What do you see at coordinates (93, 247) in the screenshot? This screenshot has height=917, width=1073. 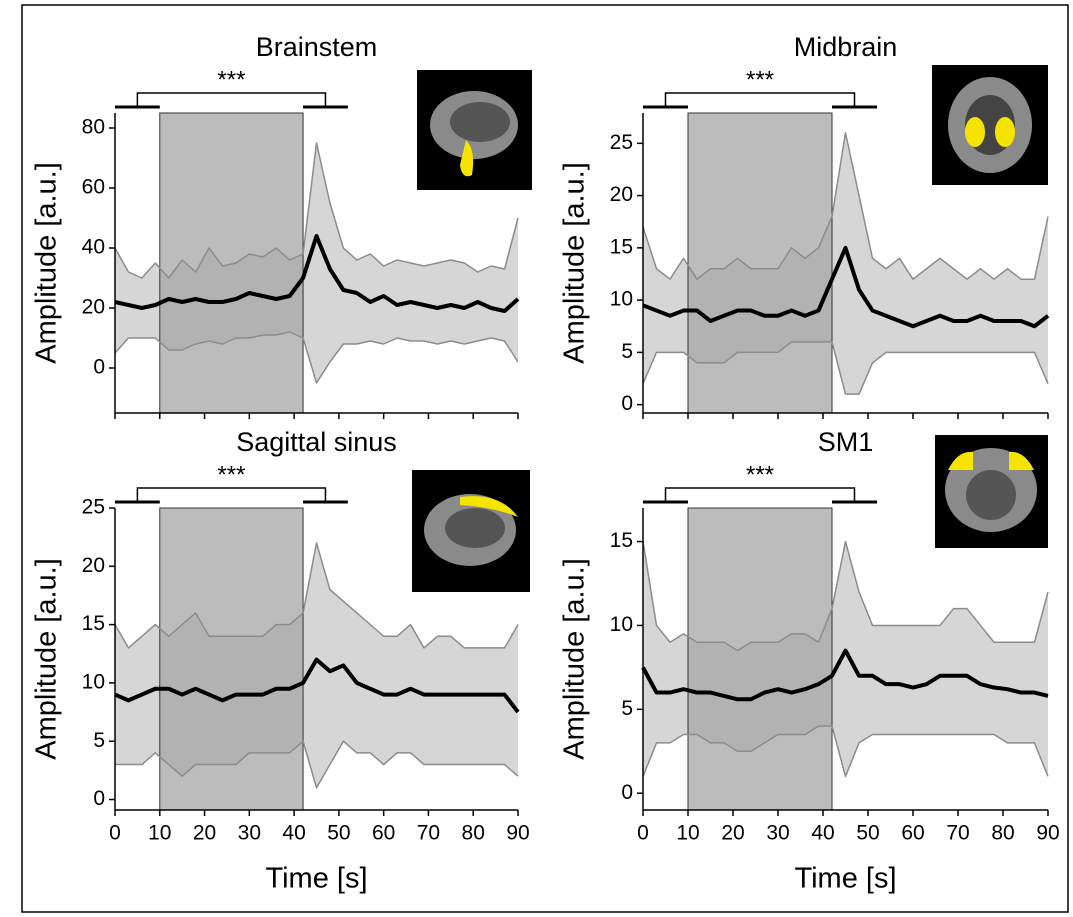 I see `y-tick-label: 40` at bounding box center [93, 247].